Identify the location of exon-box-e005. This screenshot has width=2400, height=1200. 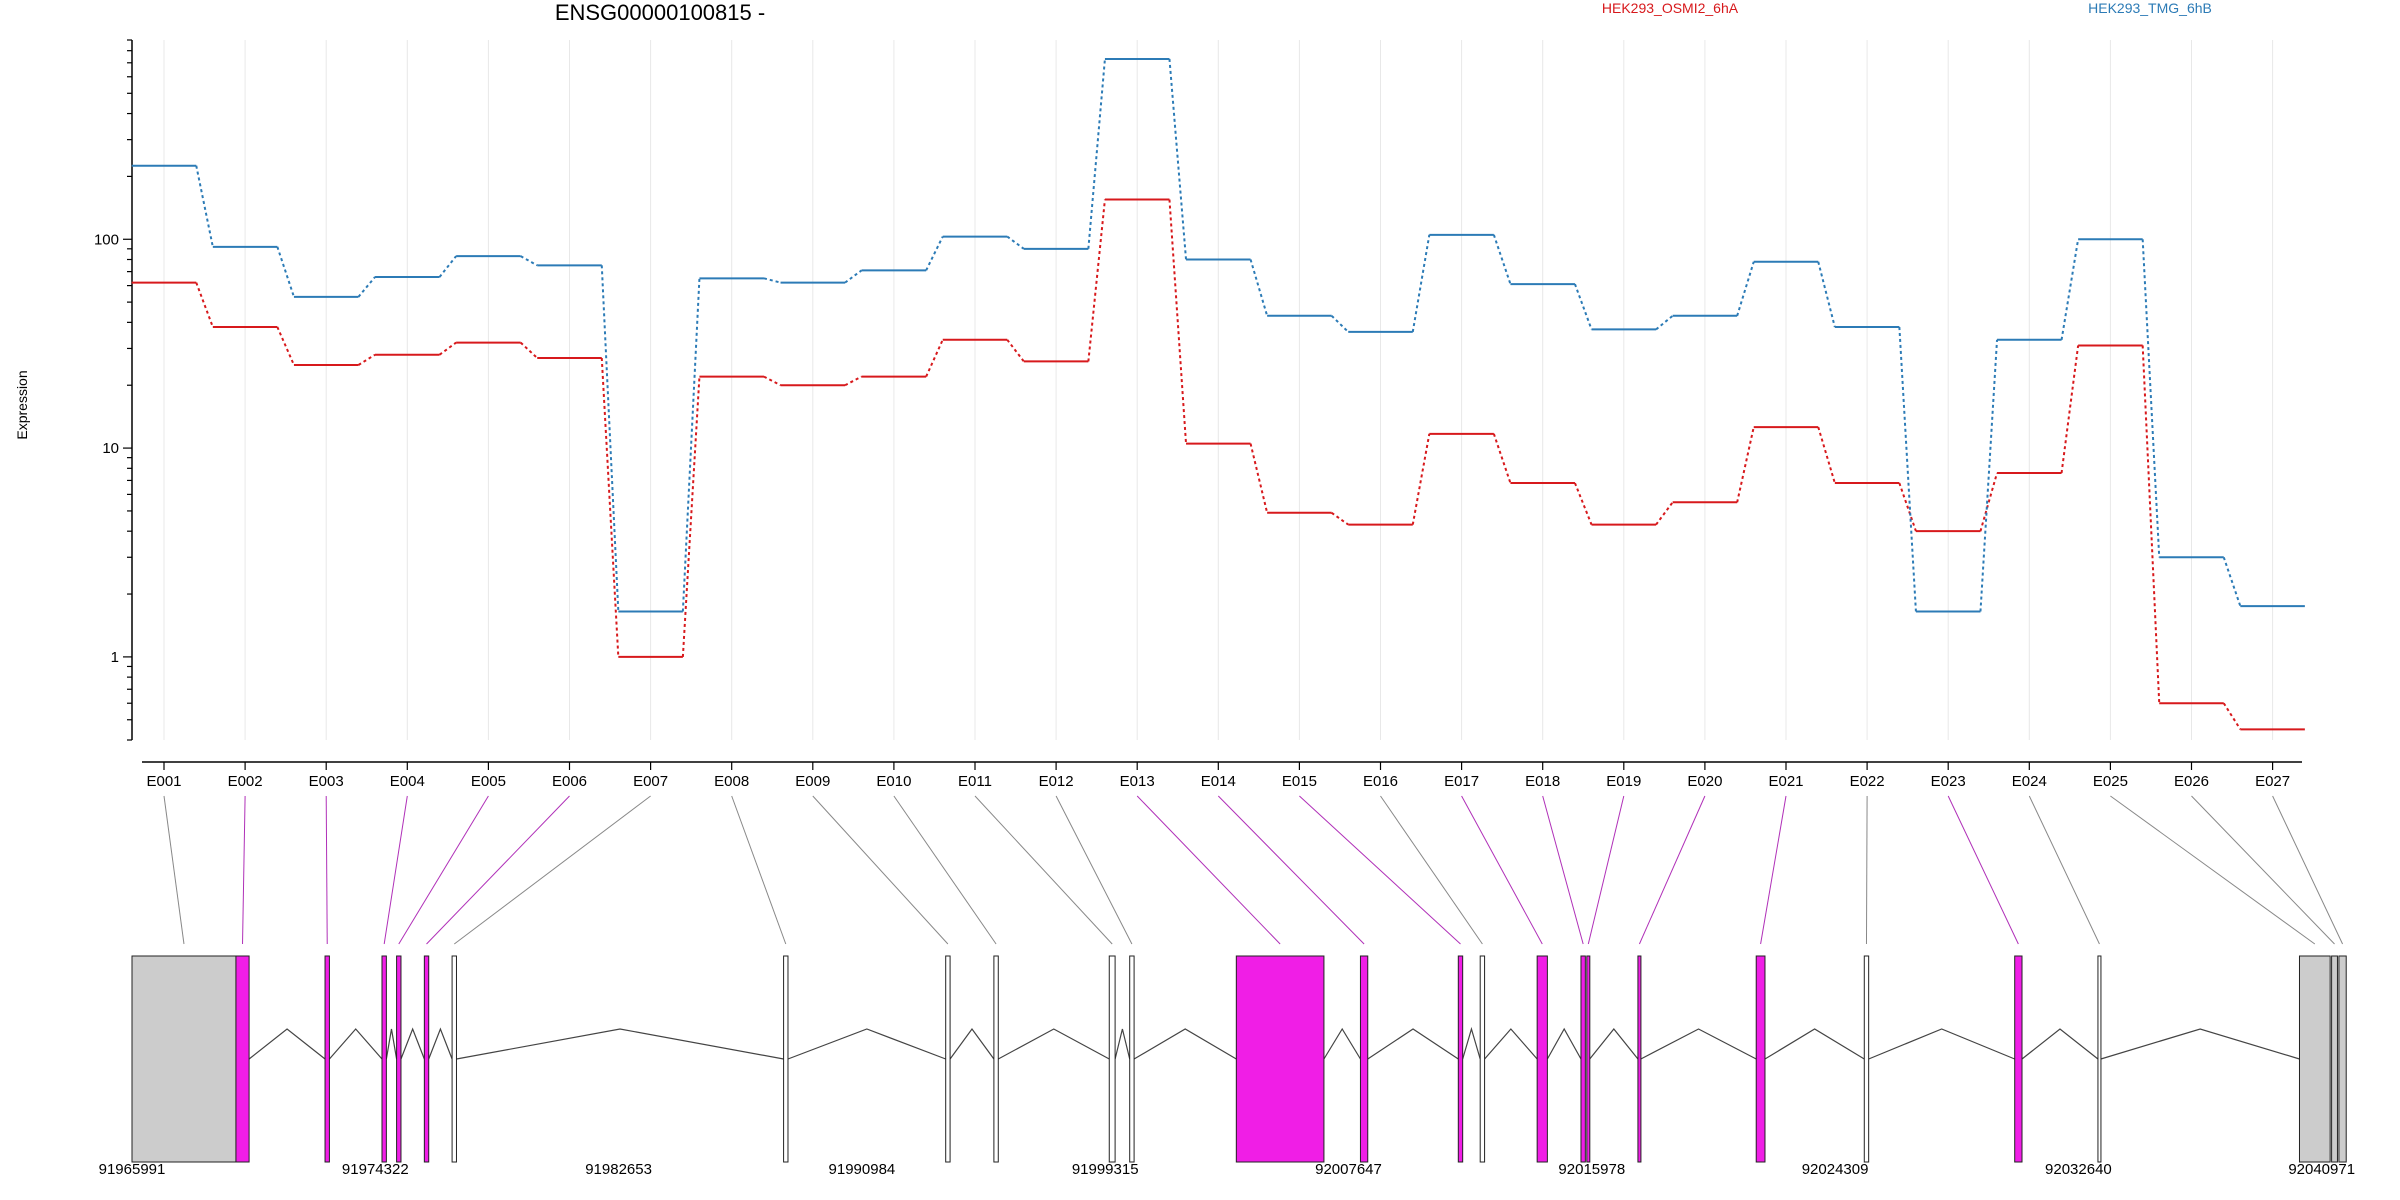
(399, 1059).